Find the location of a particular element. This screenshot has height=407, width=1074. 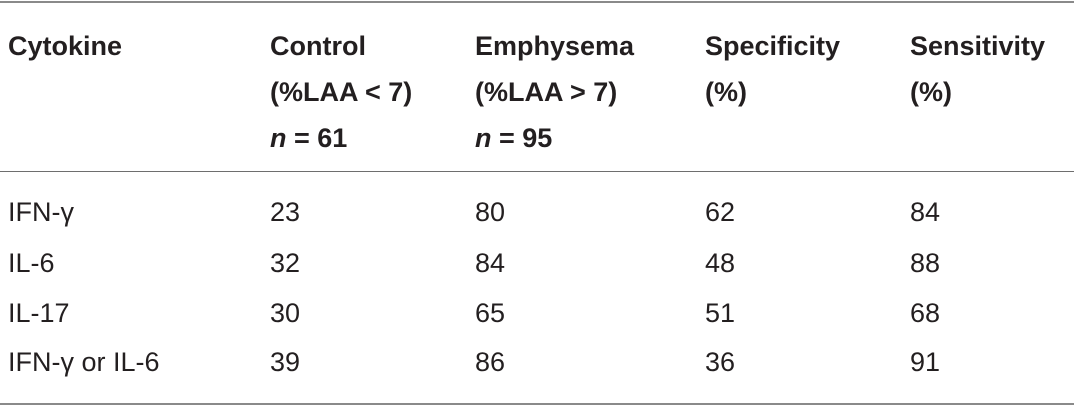

header-line: Control is located at coordinates (318, 46).